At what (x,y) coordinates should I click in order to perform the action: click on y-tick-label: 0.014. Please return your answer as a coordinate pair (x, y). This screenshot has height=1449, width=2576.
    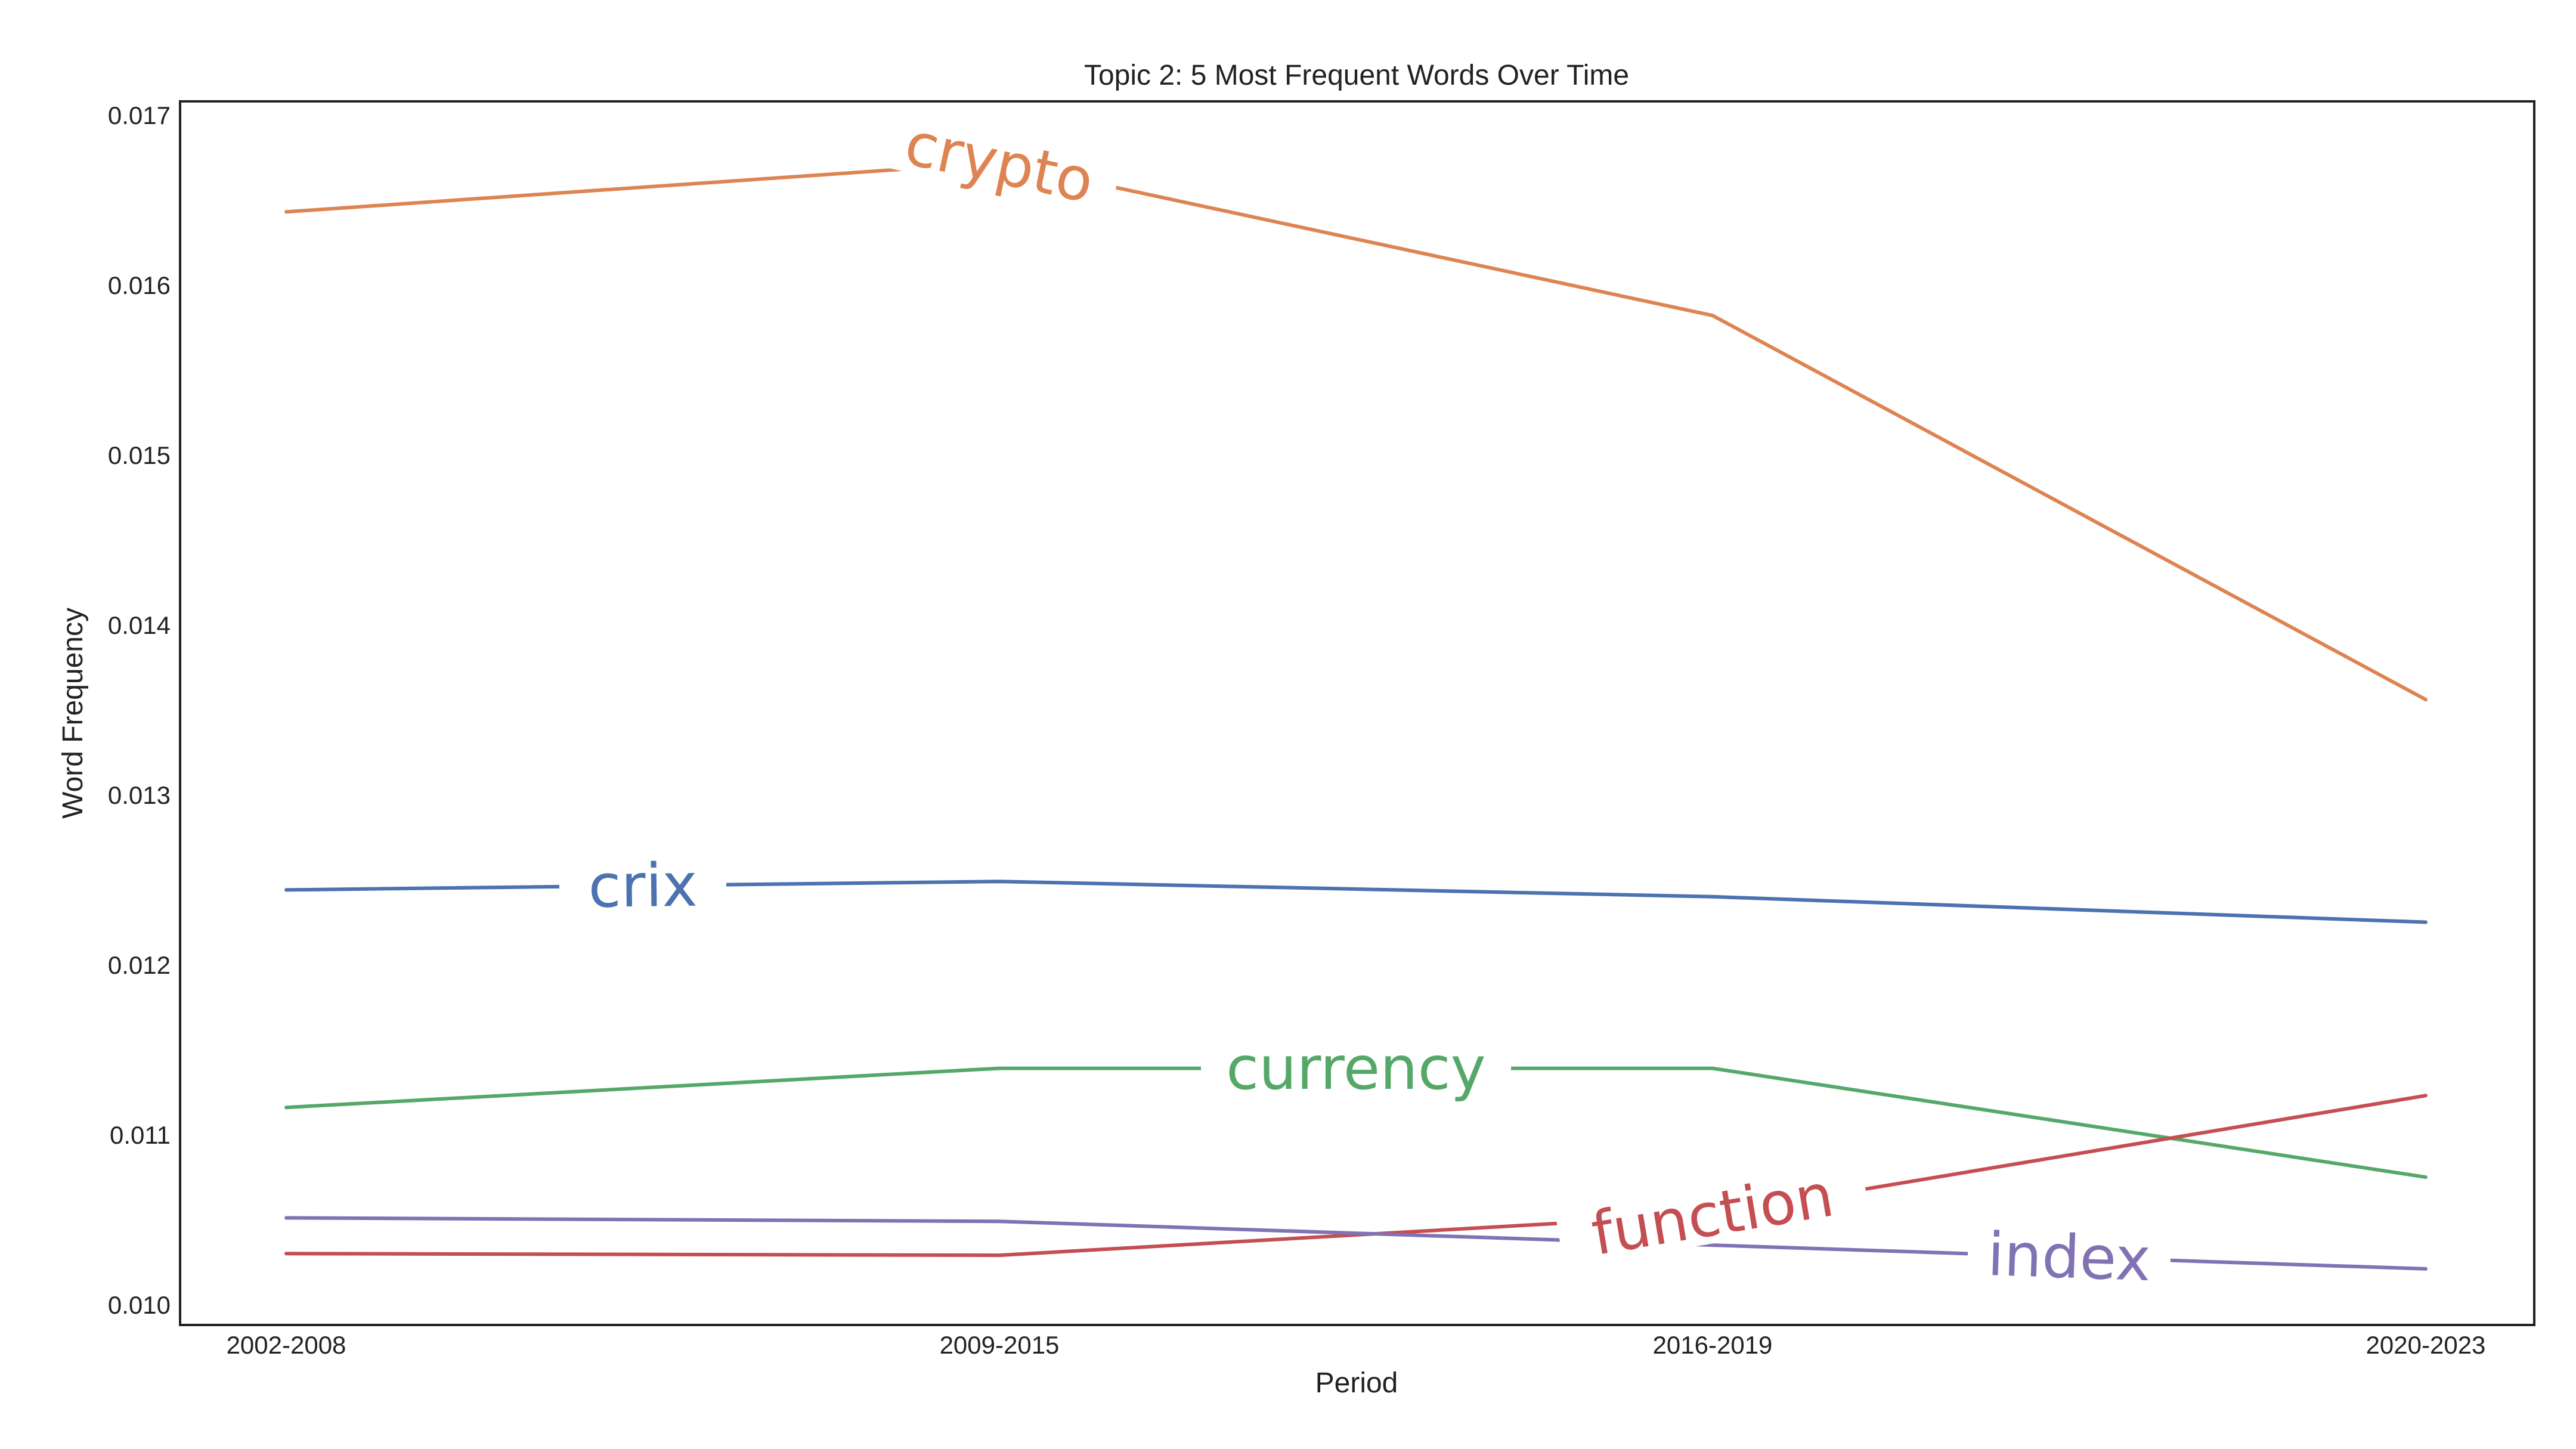
    Looking at the image, I should click on (139, 625).